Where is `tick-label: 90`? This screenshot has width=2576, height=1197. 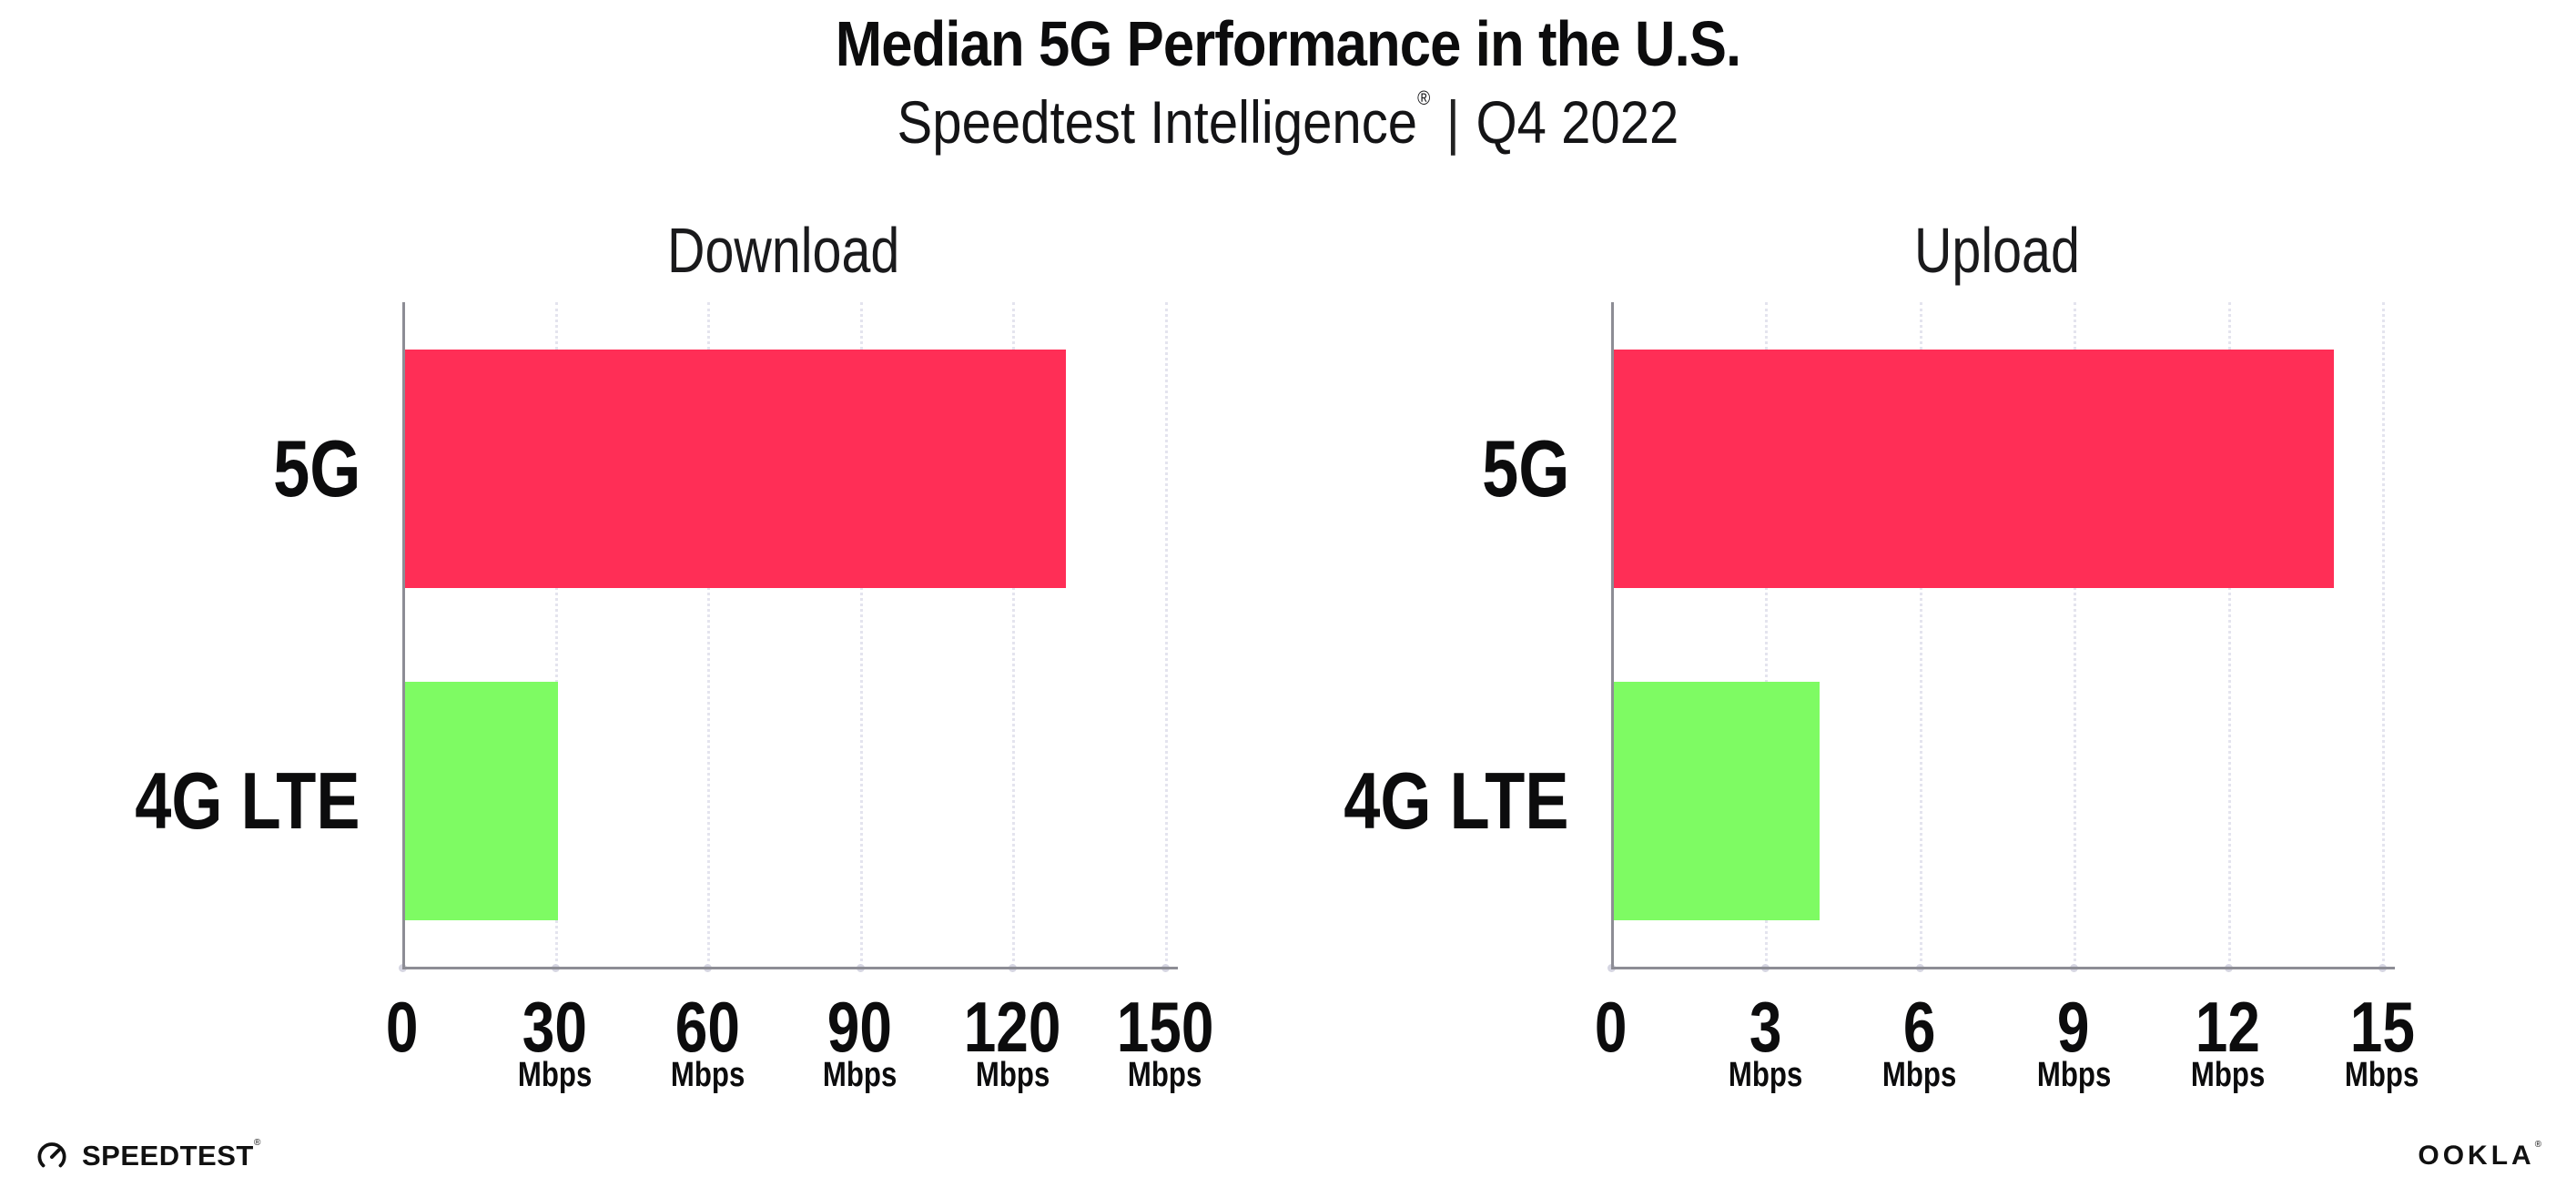
tick-label: 90 is located at coordinates (860, 1027).